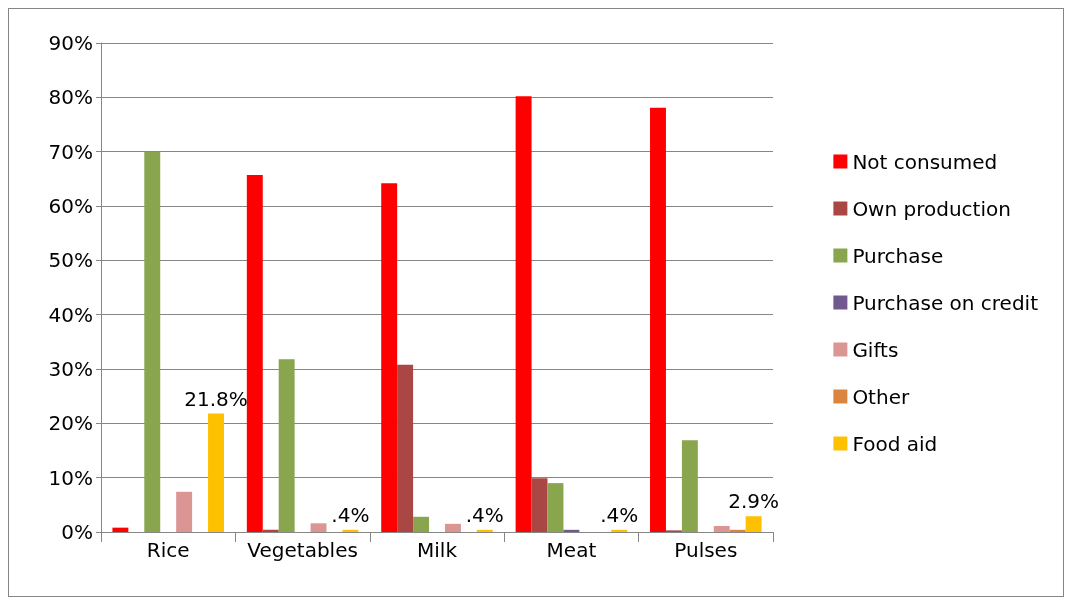  What do you see at coordinates (931, 208) in the screenshot?
I see `legend-label: Own production` at bounding box center [931, 208].